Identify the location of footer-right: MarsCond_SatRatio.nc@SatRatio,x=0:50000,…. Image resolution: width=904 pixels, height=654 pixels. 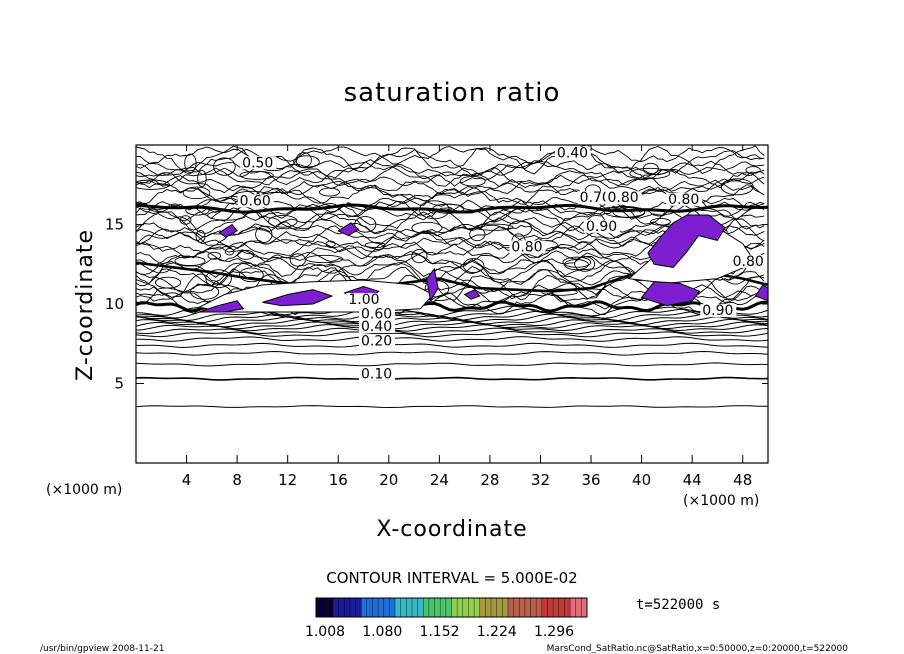
(698, 649).